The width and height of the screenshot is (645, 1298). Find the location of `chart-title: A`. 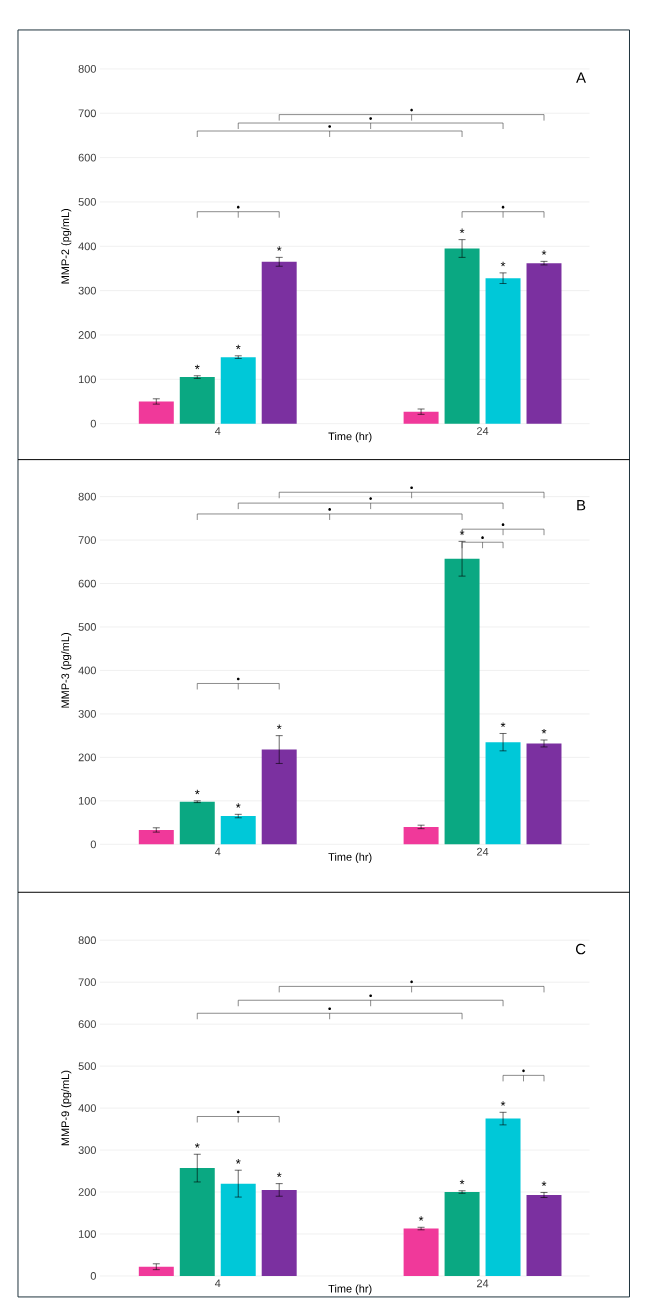

chart-title: A is located at coordinates (580, 77).